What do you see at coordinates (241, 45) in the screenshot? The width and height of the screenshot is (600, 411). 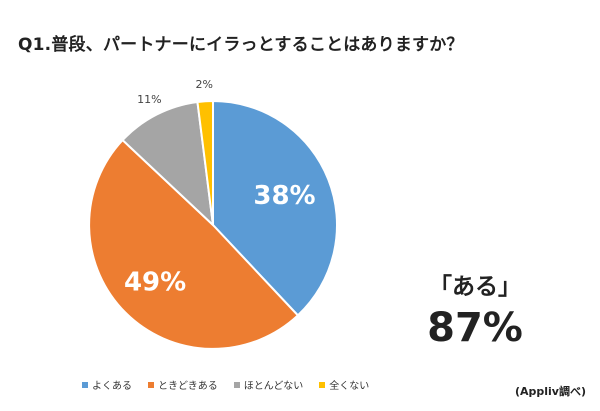 I see `chart-title: Q1.普段、パートナーにイラっとすることはありますか？` at bounding box center [241, 45].